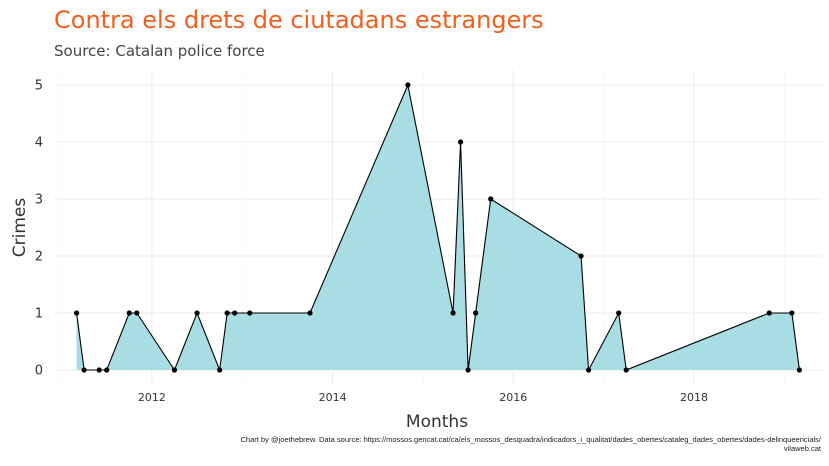 The width and height of the screenshot is (829, 466). What do you see at coordinates (39, 200) in the screenshot?
I see `y-tick-label: 3` at bounding box center [39, 200].